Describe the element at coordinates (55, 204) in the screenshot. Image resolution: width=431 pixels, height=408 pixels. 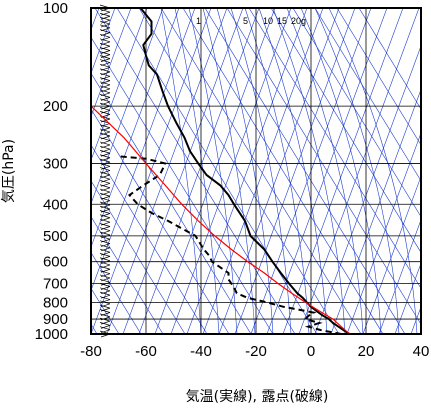
I see `y-tick-label: 400` at that location.